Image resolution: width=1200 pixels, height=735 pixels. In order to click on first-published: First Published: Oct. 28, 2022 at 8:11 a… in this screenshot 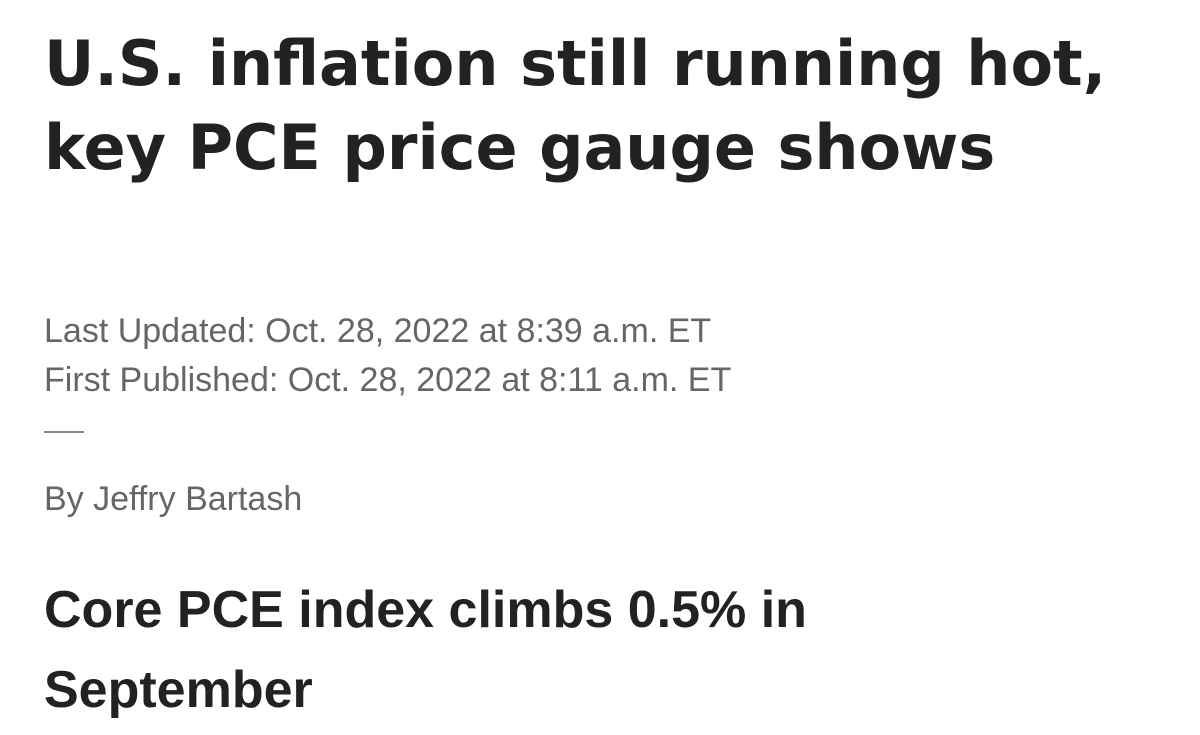, I will do `click(388, 380)`.